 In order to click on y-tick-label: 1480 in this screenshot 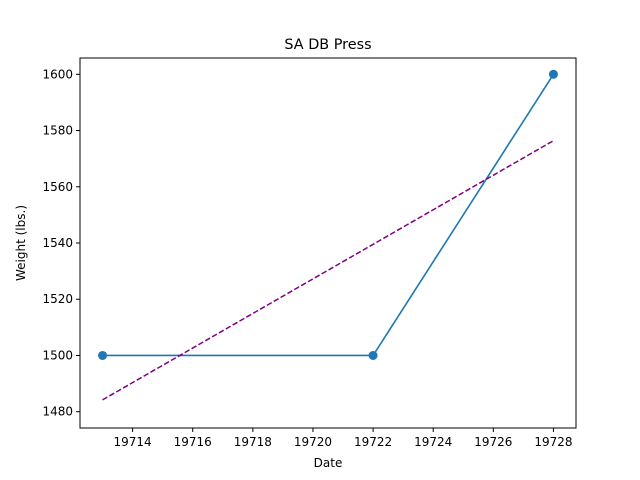, I will do `click(57, 412)`.